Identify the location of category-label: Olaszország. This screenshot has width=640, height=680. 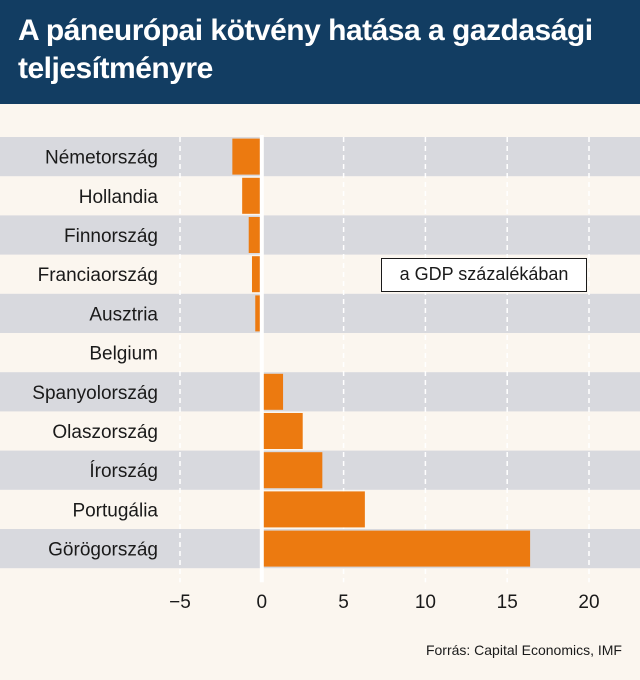
(105, 432).